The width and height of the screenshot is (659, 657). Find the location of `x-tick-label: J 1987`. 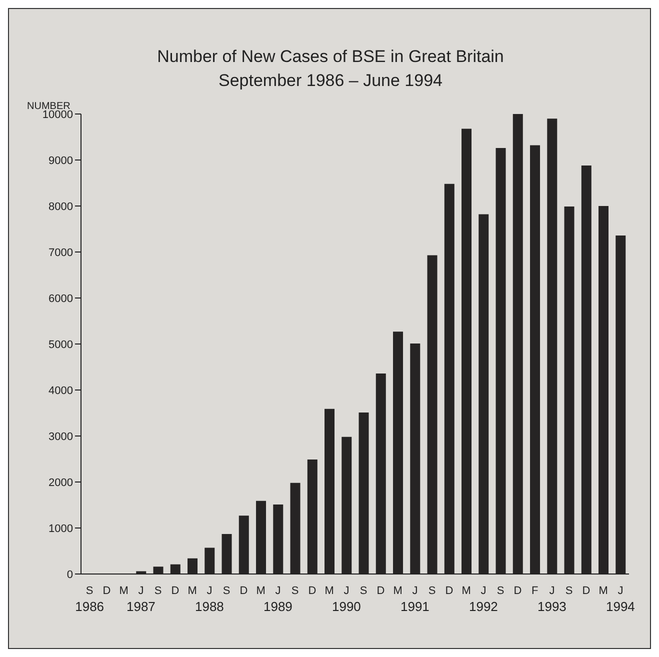

x-tick-label: J 1987 is located at coordinates (141, 599).